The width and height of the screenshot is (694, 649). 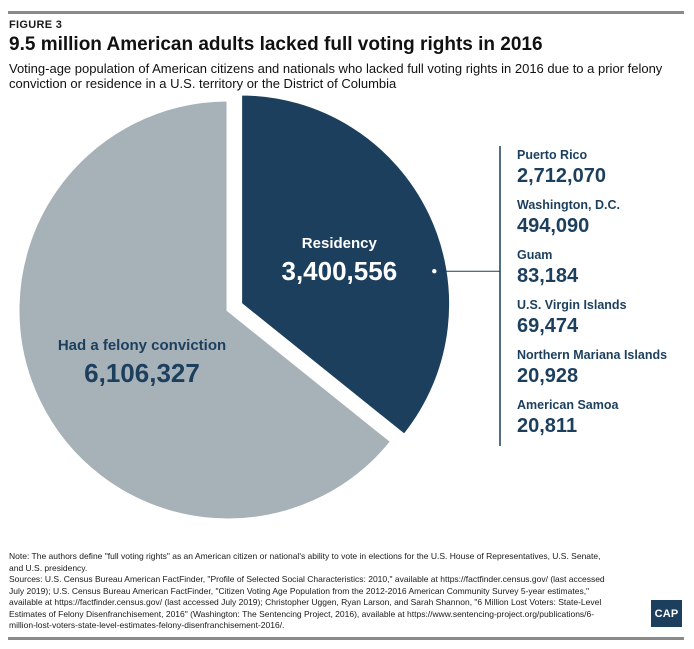 What do you see at coordinates (340, 243) in the screenshot?
I see `slice-label-residency: Residency` at bounding box center [340, 243].